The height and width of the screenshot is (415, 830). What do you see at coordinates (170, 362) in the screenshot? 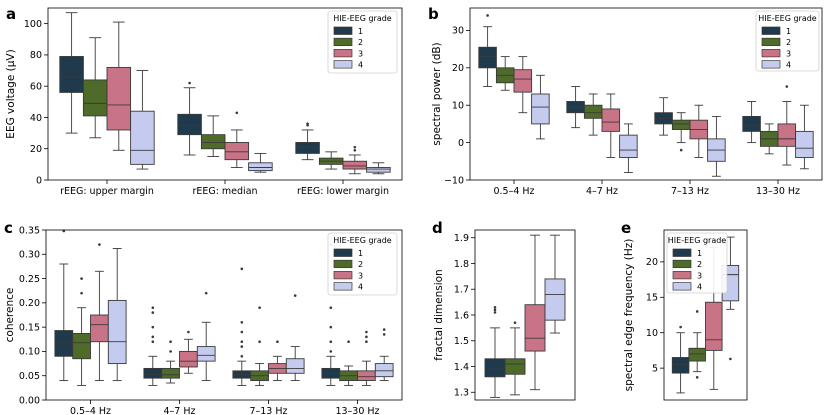
I see `box-c-cat1-grade2` at bounding box center [170, 362].